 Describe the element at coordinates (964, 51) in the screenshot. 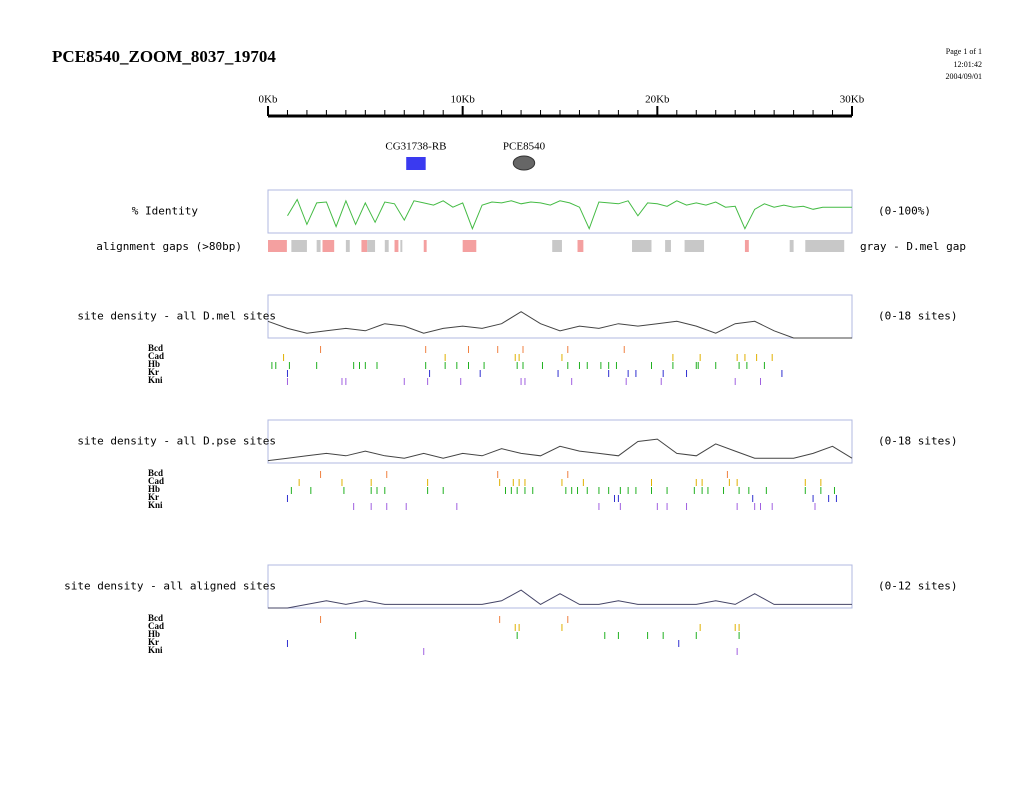

I see `page-number: Page 1 of 1` at that location.